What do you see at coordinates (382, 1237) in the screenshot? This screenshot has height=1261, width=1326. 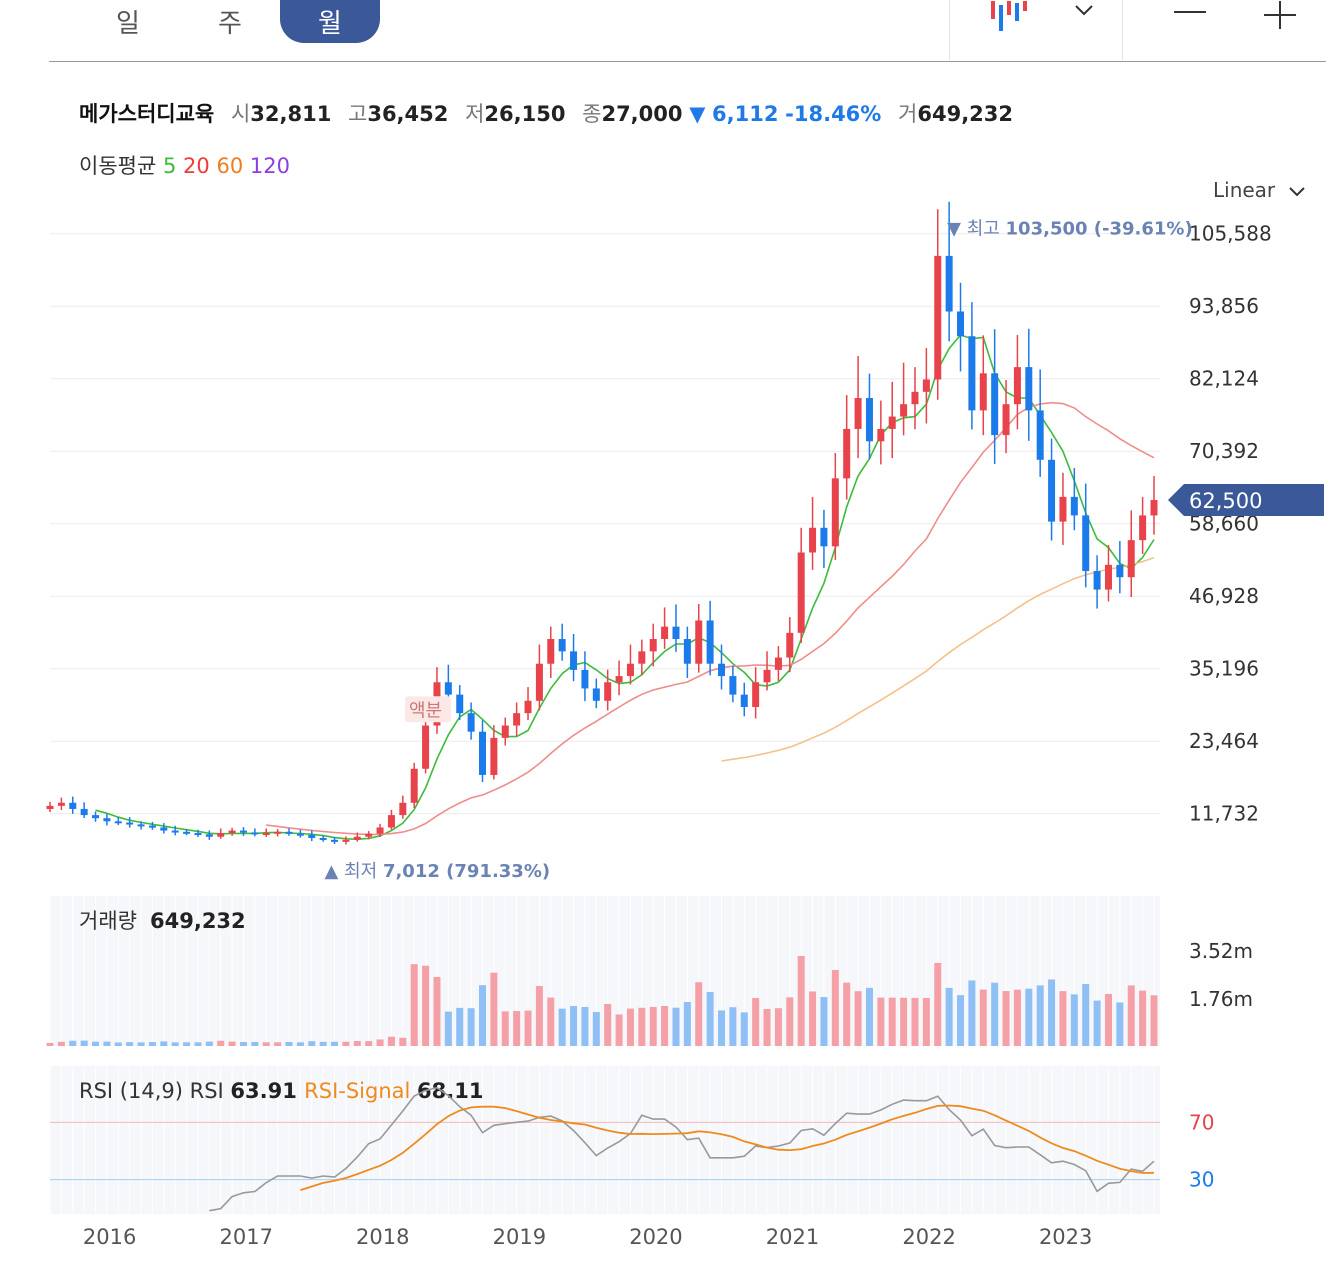 I see `x-tick-label: 2018` at bounding box center [382, 1237].